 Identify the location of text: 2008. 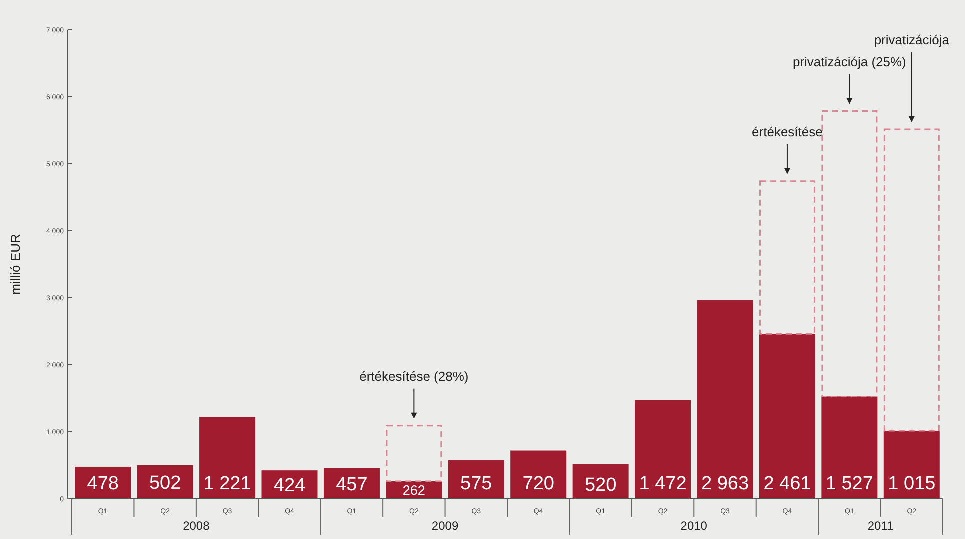
(196, 526).